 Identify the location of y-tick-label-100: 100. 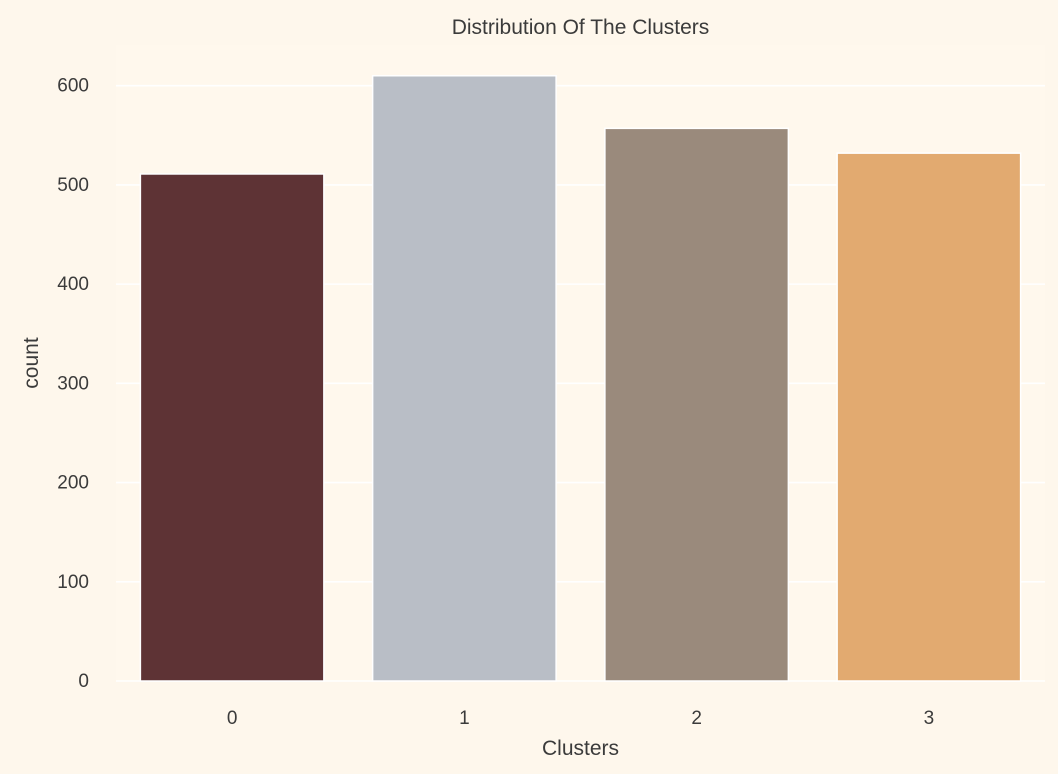
(73, 582).